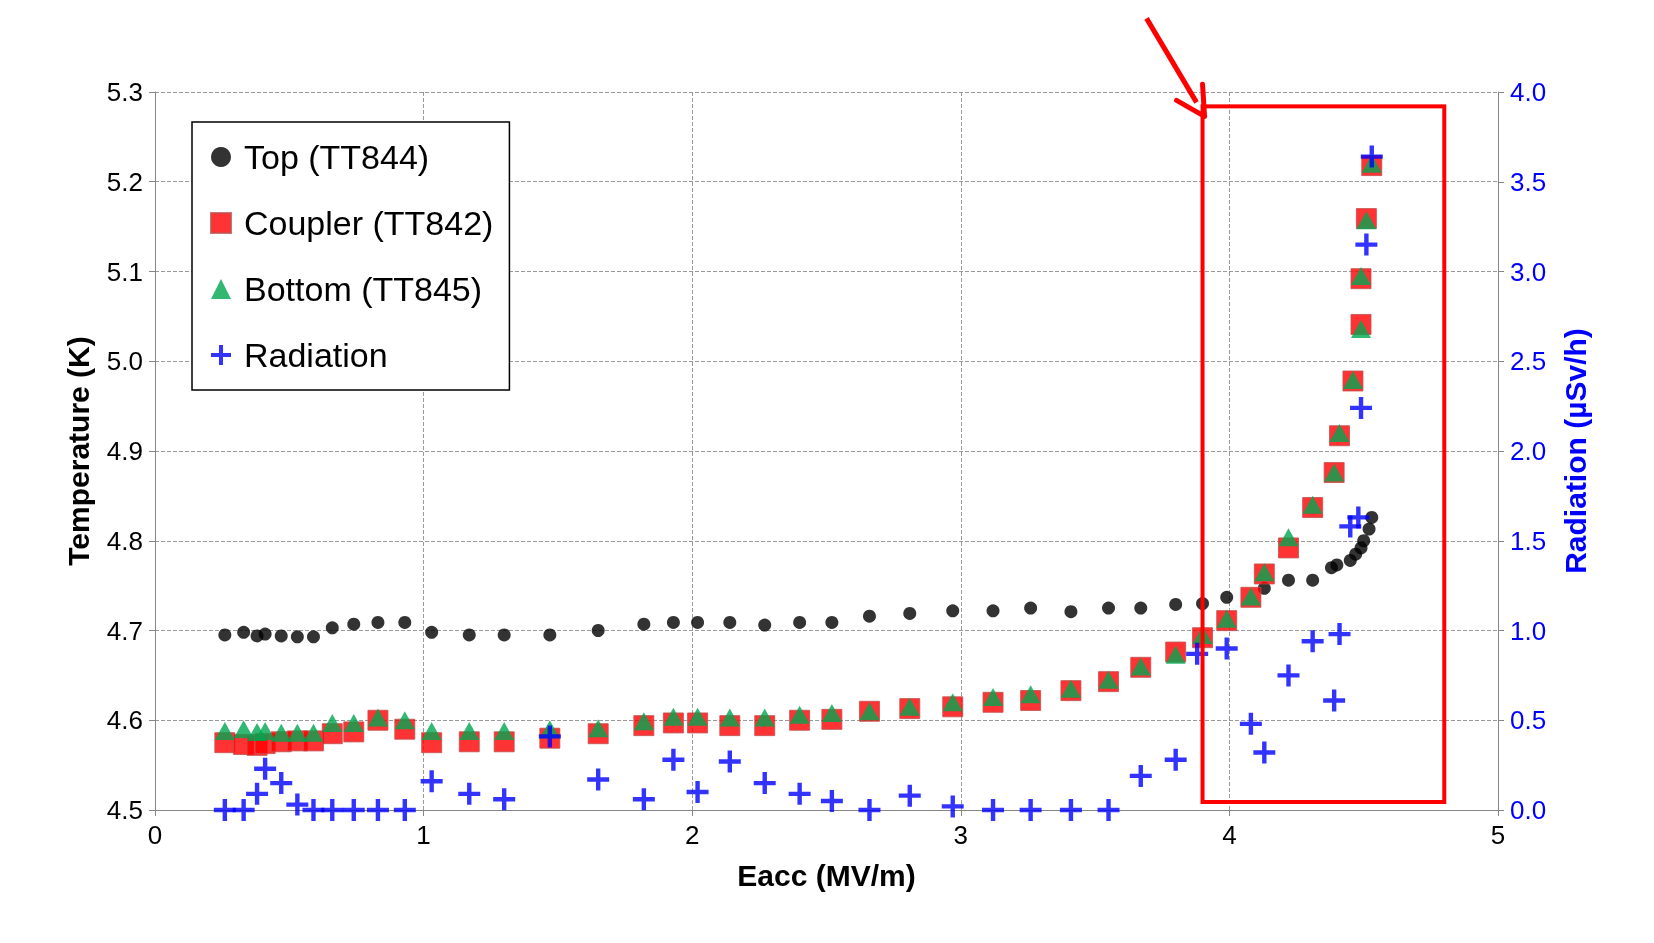  What do you see at coordinates (124, 540) in the screenshot?
I see `y-tick-label: 4.8` at bounding box center [124, 540].